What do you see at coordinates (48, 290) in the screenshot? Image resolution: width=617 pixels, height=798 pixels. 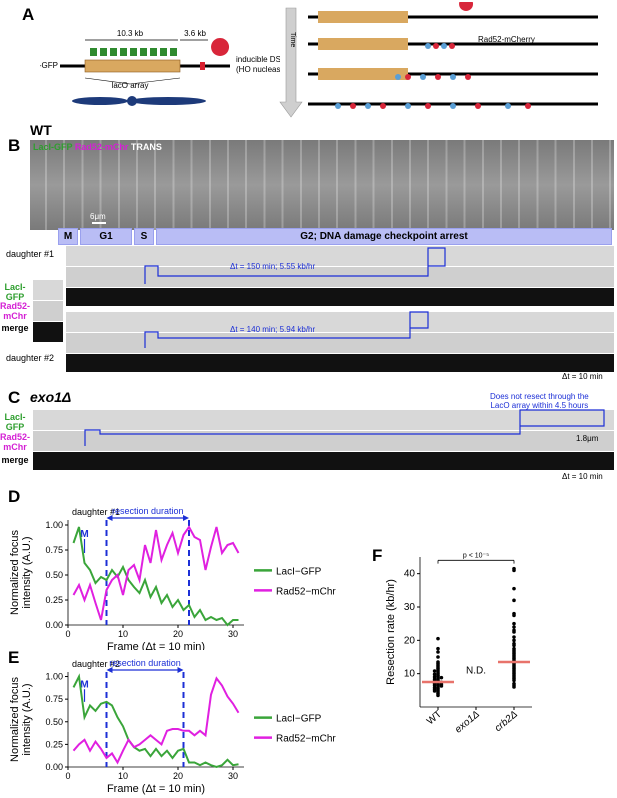 I see `left-ref-lacI` at bounding box center [48, 290].